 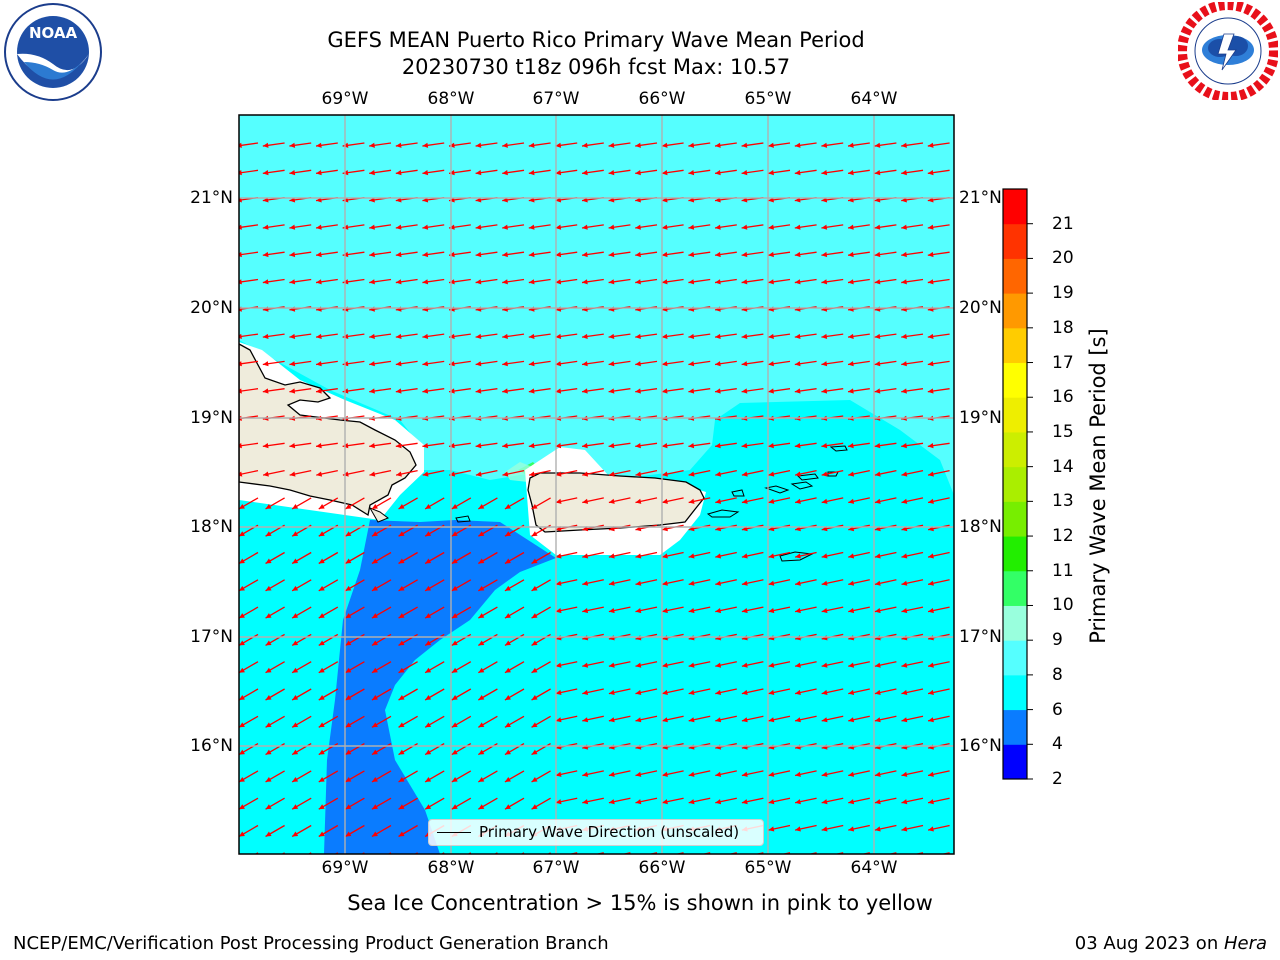 What do you see at coordinates (1245, 943) in the screenshot?
I see `machine-name: Hera` at bounding box center [1245, 943].